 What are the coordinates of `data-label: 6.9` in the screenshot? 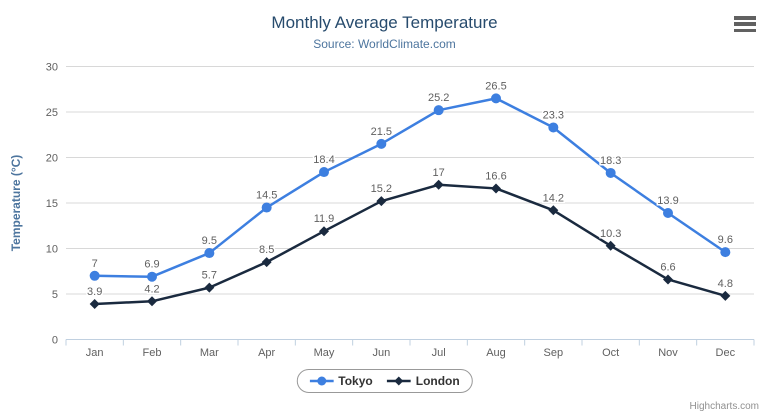 It's located at (151, 265).